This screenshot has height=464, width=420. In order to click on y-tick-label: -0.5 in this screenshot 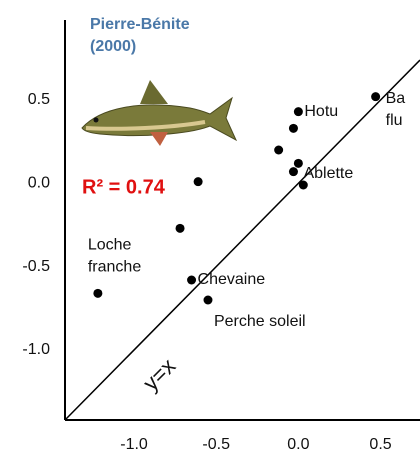, I will do `click(36, 266)`.